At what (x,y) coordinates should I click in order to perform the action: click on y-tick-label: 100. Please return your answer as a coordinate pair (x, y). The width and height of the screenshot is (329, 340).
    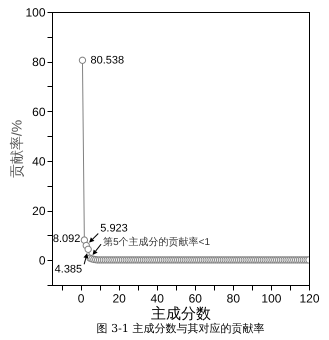
    Looking at the image, I should click on (35, 13).